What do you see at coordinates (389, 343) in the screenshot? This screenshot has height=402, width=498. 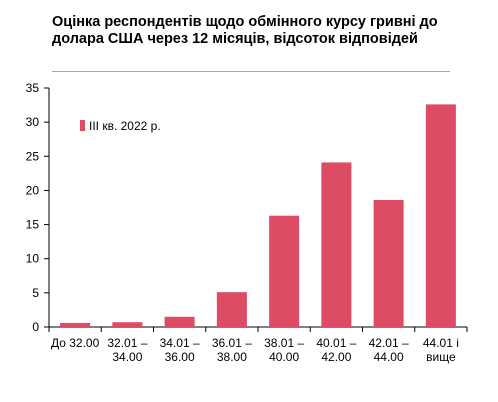 I see `x-tick-label: 42.01 –` at bounding box center [389, 343].